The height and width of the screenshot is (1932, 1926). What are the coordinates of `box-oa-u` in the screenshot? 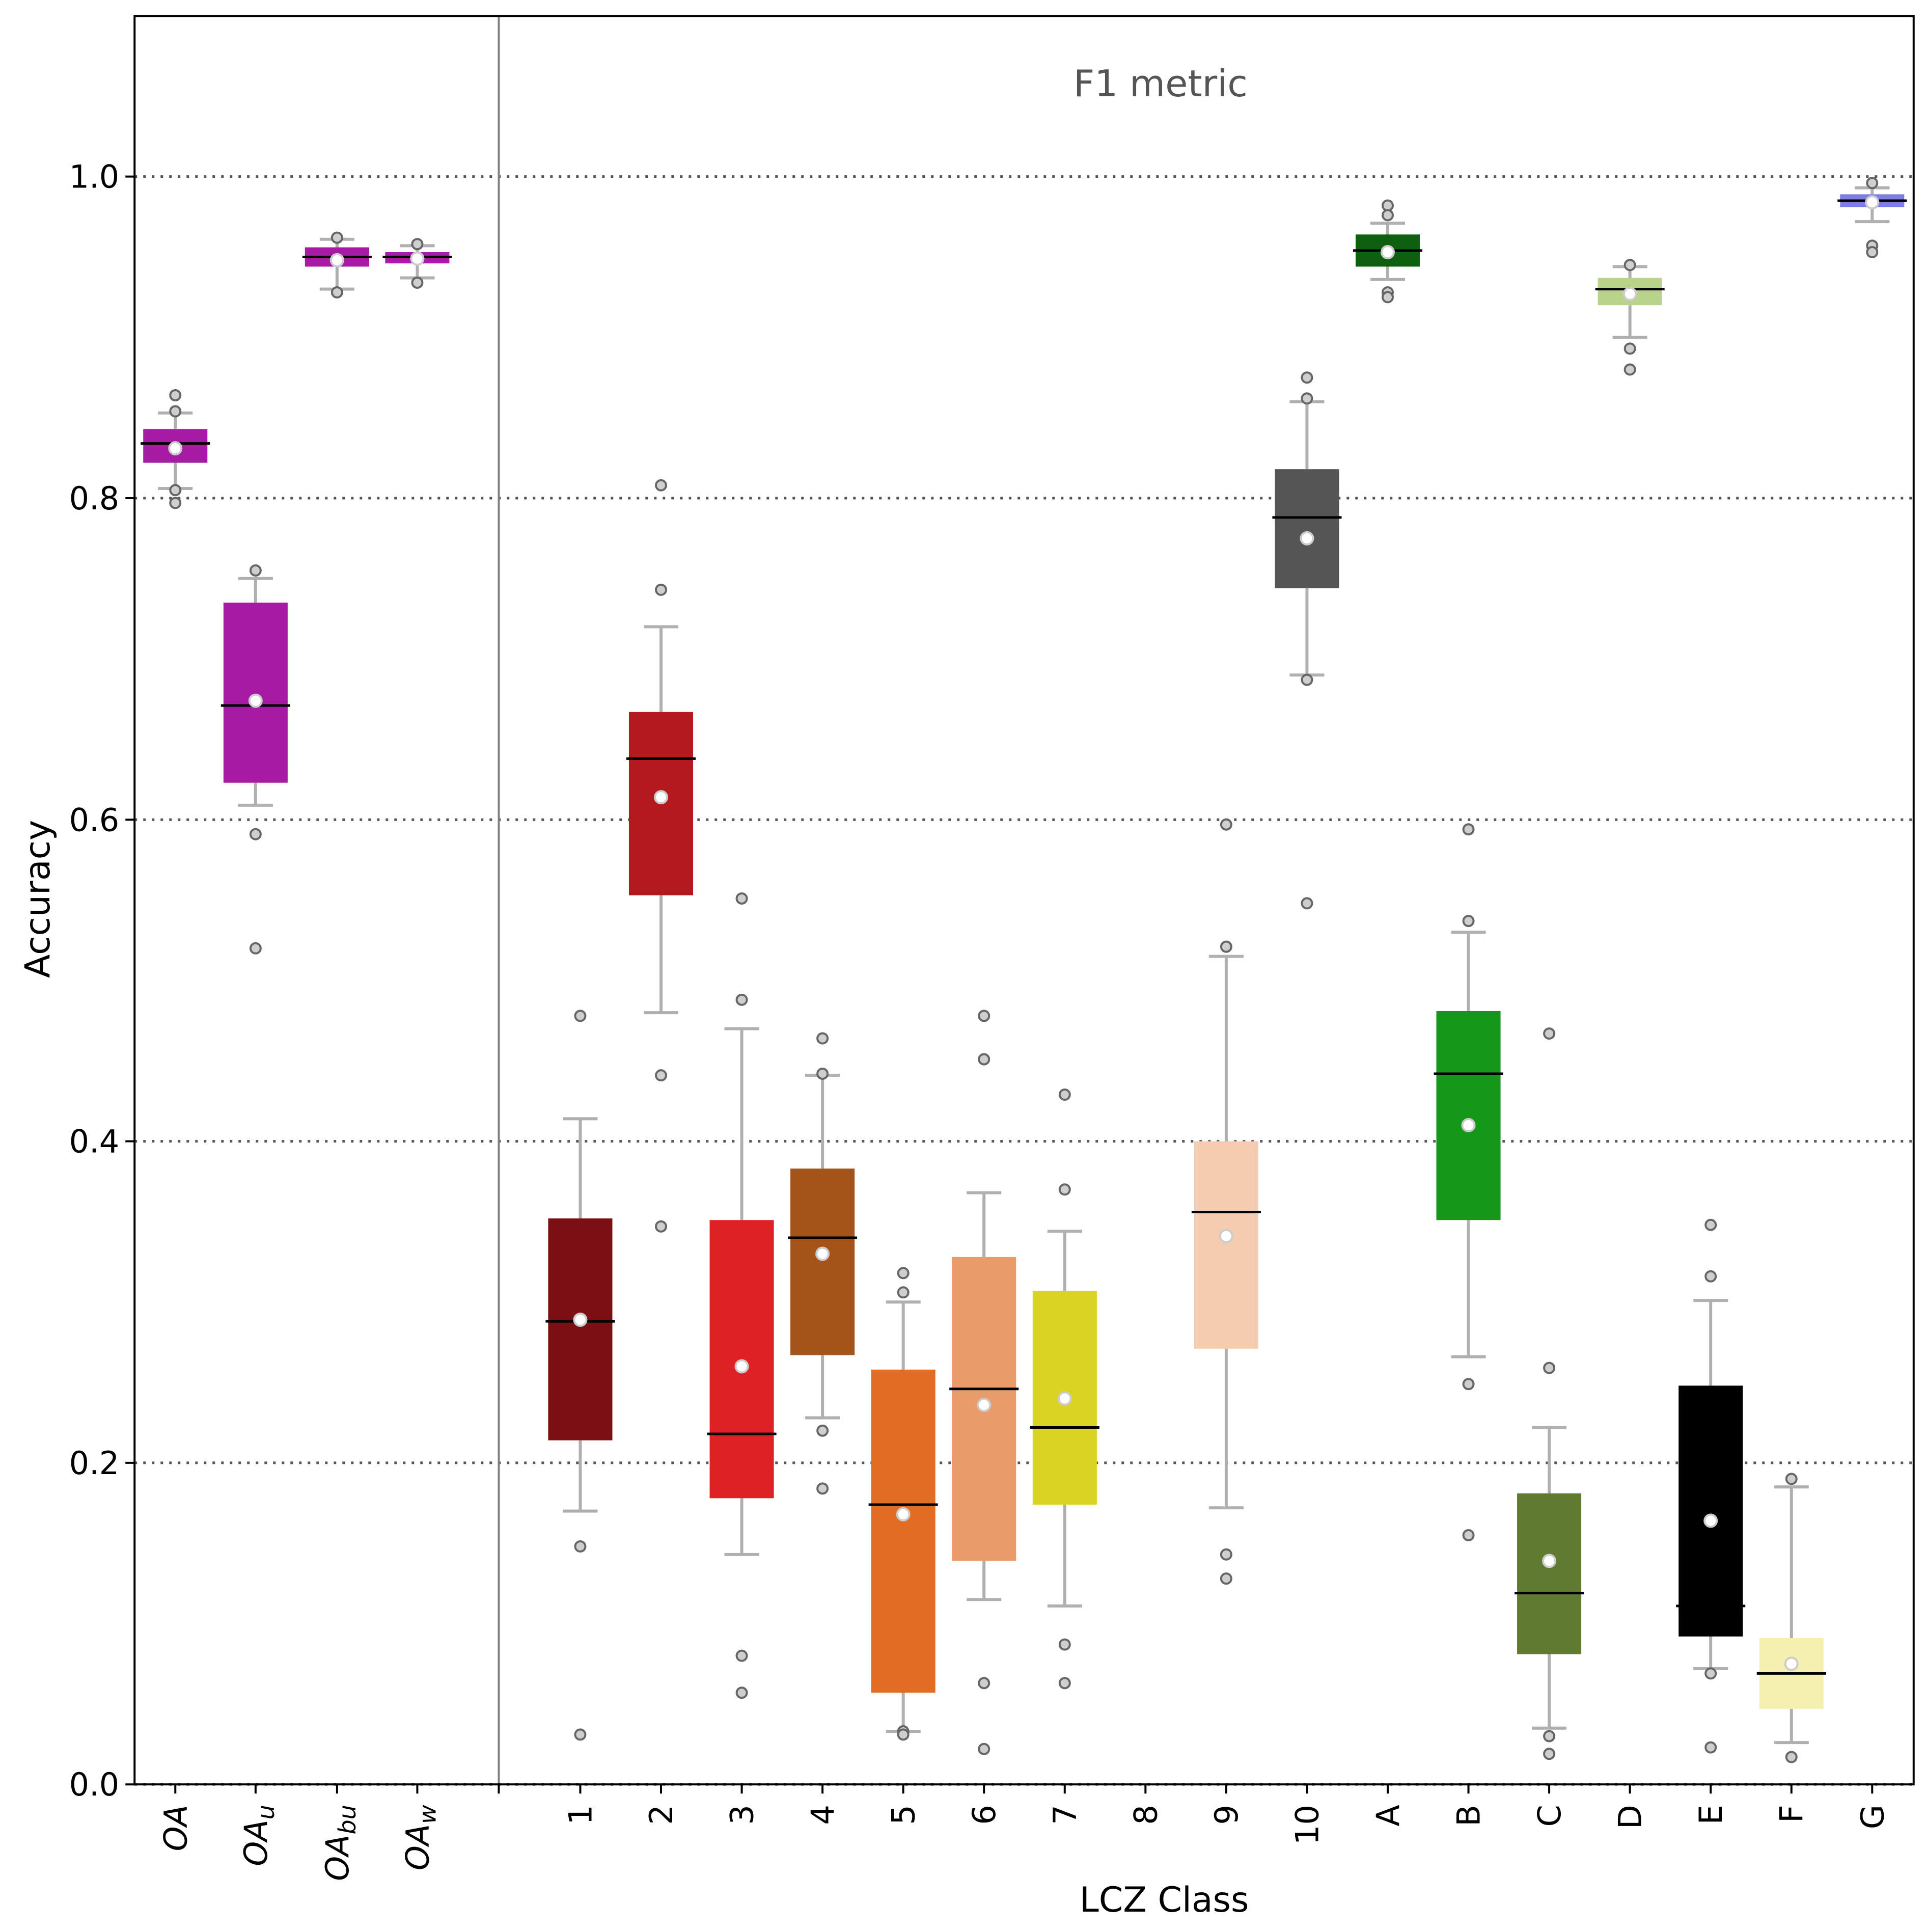 It's located at (256, 759).